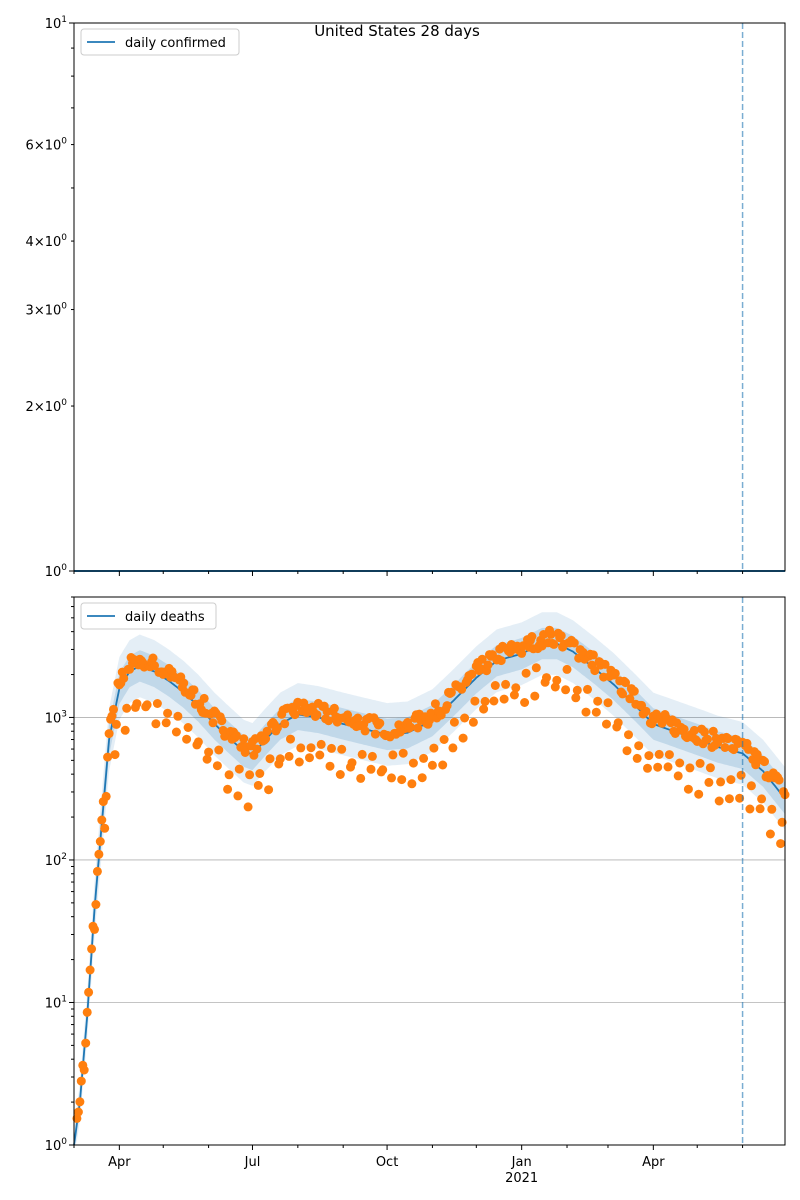 Image resolution: width=800 pixels, height=1200 pixels. Describe the element at coordinates (56, 23) in the screenshot. I see `top-y-tick-label: 101` at that location.